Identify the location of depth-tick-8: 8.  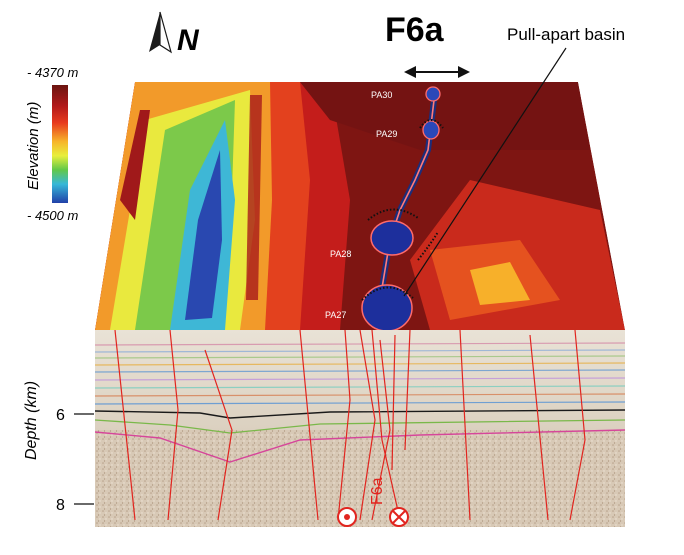
(60, 505).